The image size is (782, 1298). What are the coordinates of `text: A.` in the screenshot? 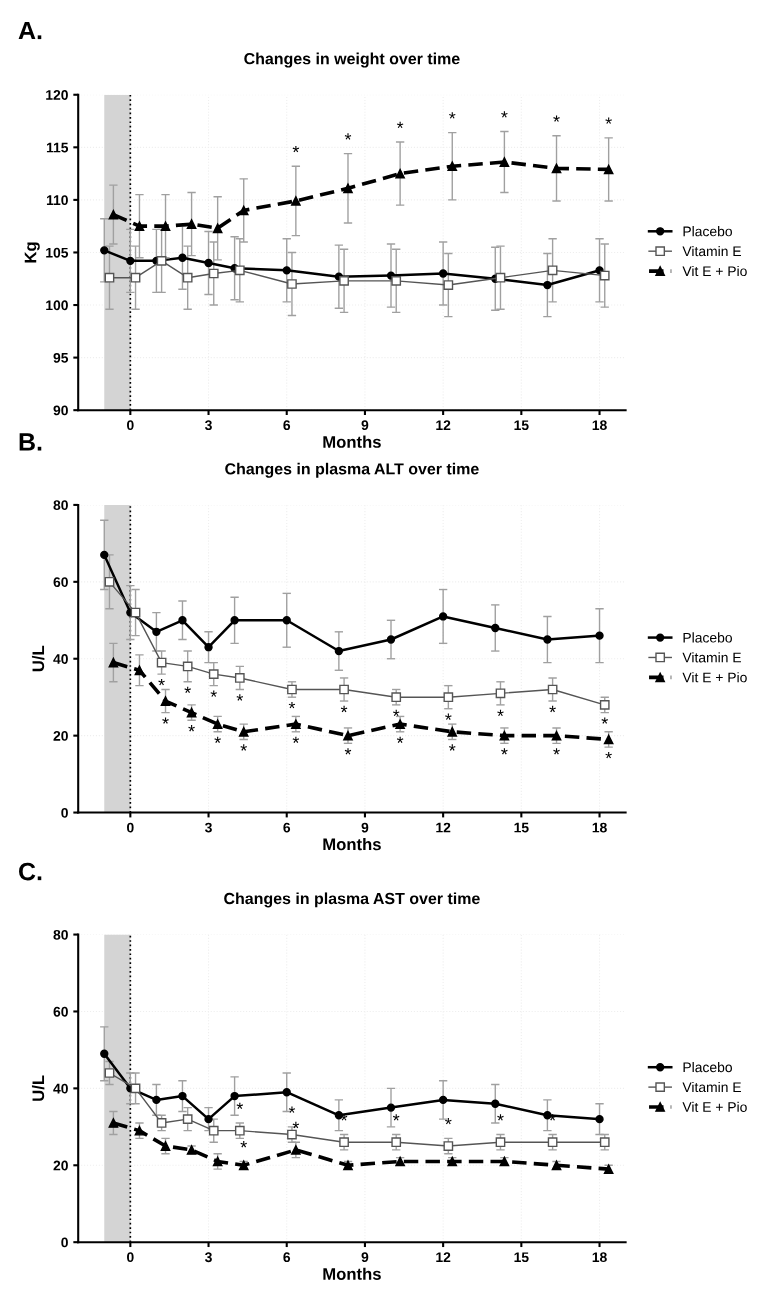 It's located at (30, 30).